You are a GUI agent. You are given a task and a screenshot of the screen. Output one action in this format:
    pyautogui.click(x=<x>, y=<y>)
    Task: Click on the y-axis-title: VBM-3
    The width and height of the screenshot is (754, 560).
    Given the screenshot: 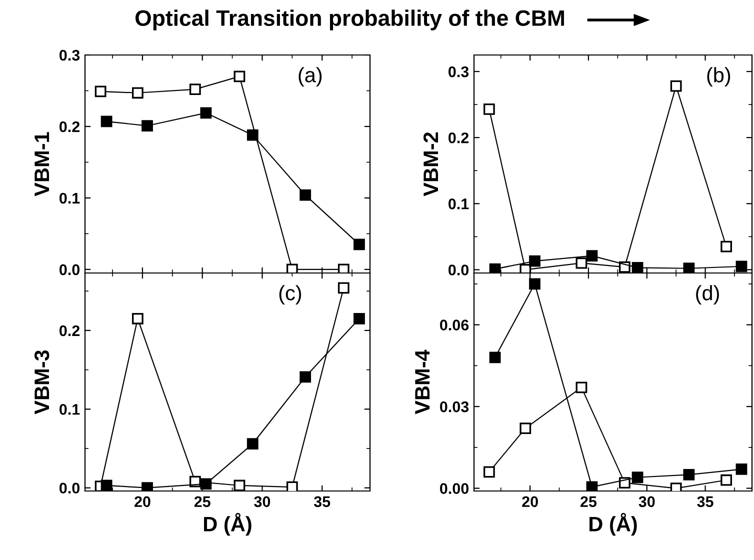 What is the action you would take?
    pyautogui.click(x=42, y=382)
    